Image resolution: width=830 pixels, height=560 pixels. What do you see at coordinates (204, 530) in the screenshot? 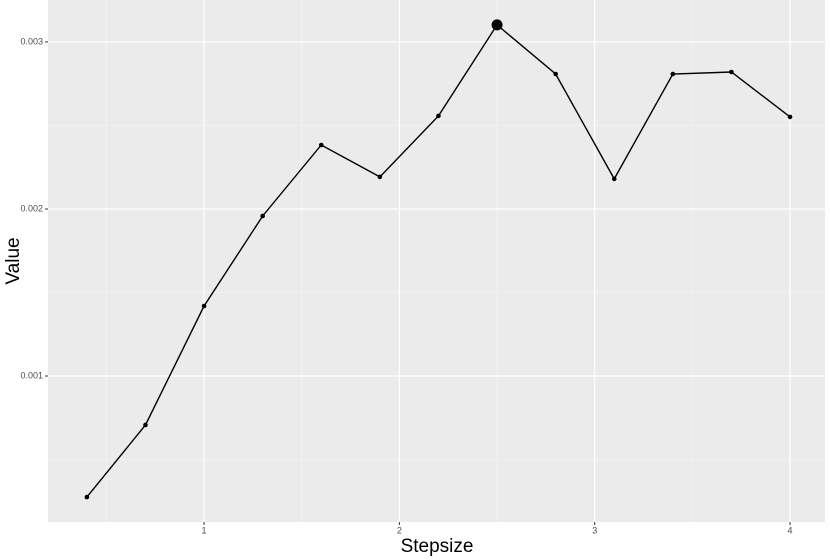
I see `x-tick-label: 1` at bounding box center [204, 530].